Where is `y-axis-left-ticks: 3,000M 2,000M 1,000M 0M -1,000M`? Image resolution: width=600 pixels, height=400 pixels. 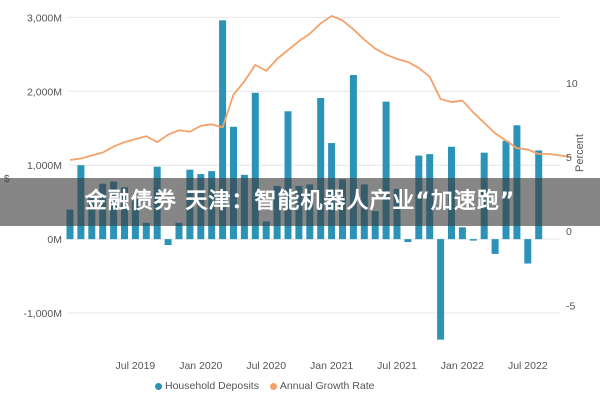
y-axis-left-ticks: 3,000M 2,000M 1,000M 0M -1,000M is located at coordinates (42, 166).